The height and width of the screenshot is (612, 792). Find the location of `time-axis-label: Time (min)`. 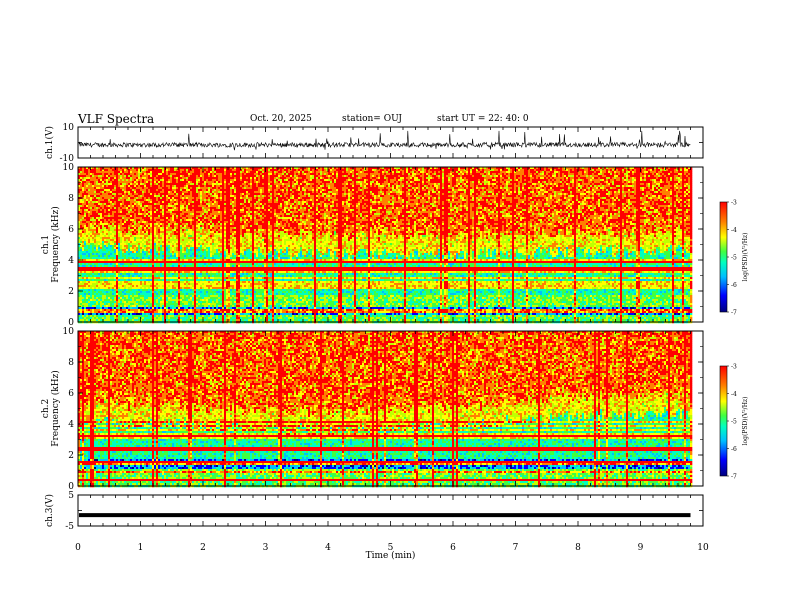

time-axis-label: Time (min) is located at coordinates (391, 555).